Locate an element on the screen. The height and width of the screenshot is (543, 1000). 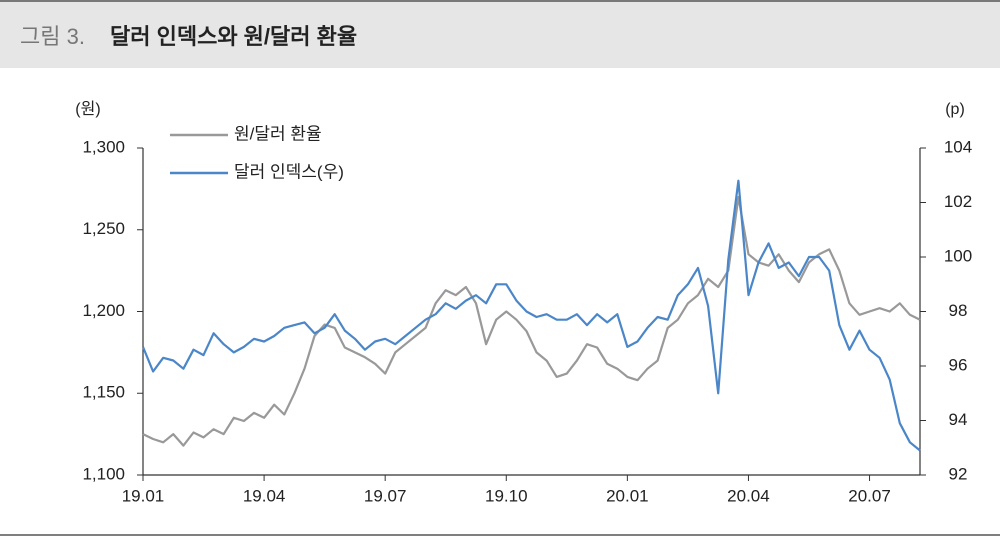
y2-tick-label: 100 is located at coordinates (958, 255).